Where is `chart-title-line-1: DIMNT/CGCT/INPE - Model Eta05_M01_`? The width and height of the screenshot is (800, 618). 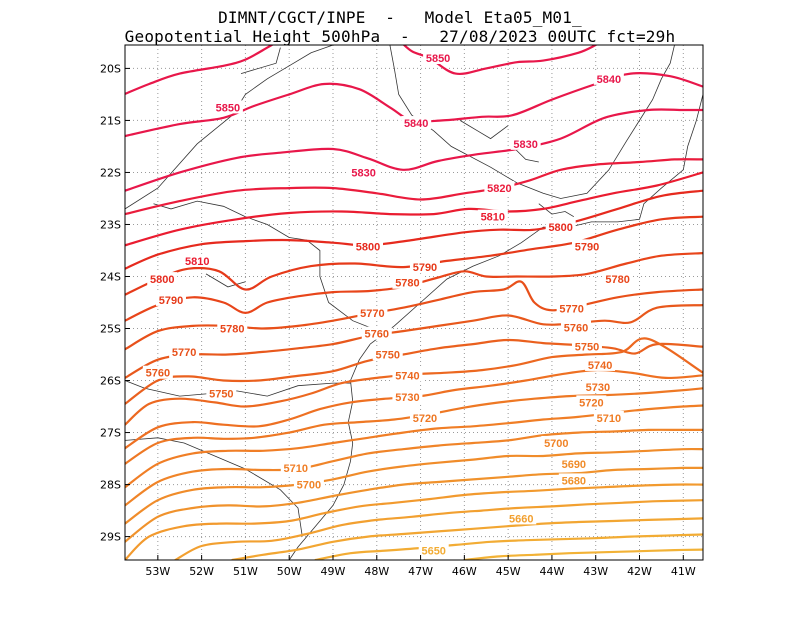 chart-title-line-1: DIMNT/CGCT/INPE - Model Eta05_M01_ is located at coordinates (400, 17).